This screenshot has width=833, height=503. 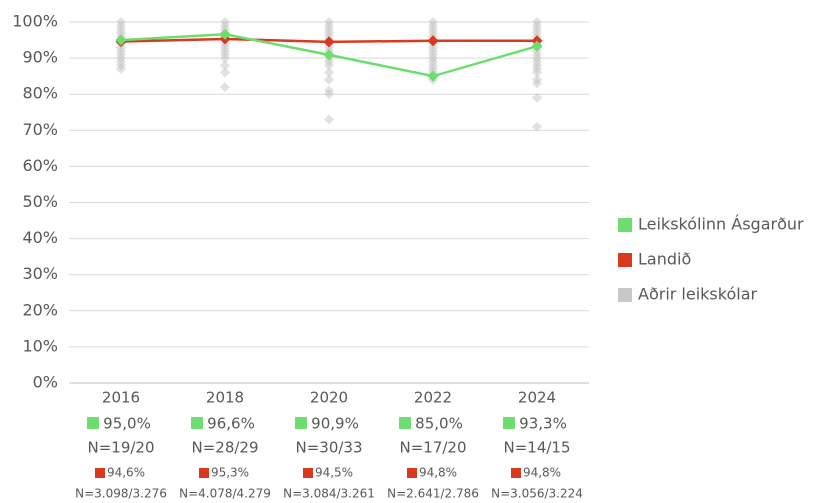 I want to click on n-label: N=30/33, so click(x=328, y=448).